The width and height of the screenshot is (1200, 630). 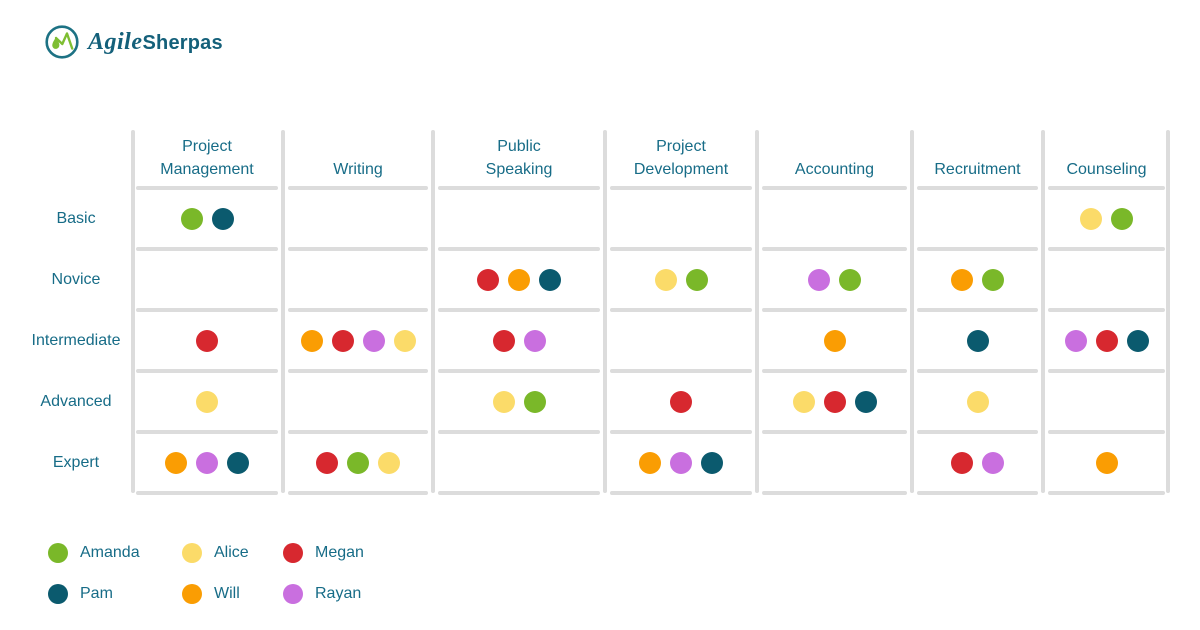 What do you see at coordinates (681, 218) in the screenshot?
I see `skill-cell-basic-project-development` at bounding box center [681, 218].